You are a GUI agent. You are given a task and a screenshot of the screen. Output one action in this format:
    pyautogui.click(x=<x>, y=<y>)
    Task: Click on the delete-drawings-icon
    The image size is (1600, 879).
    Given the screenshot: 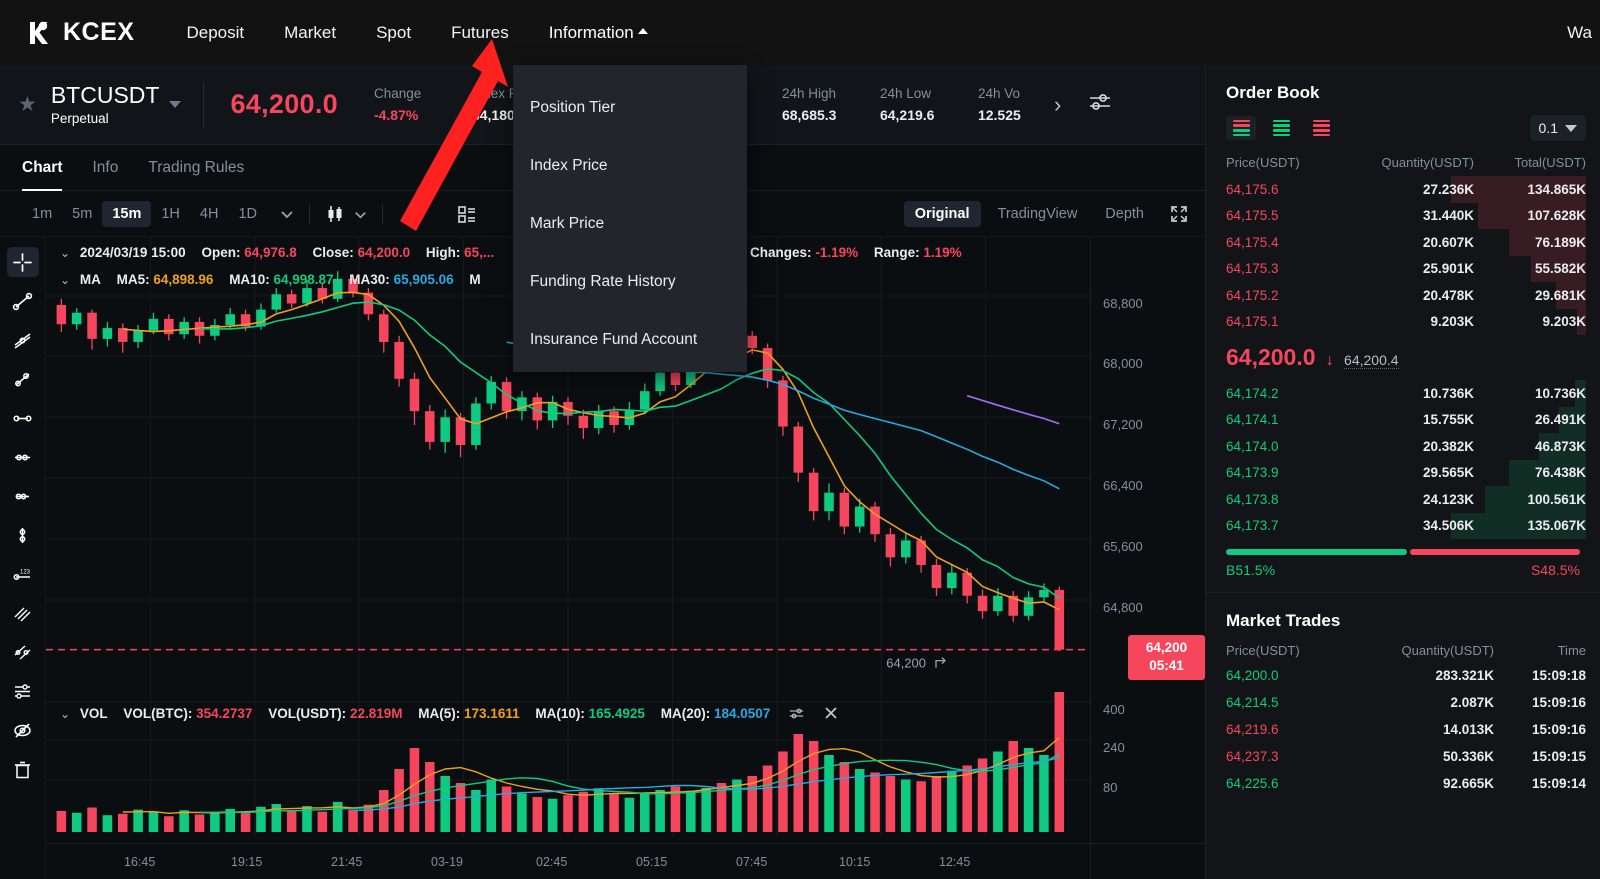 What is the action you would take?
    pyautogui.click(x=23, y=769)
    